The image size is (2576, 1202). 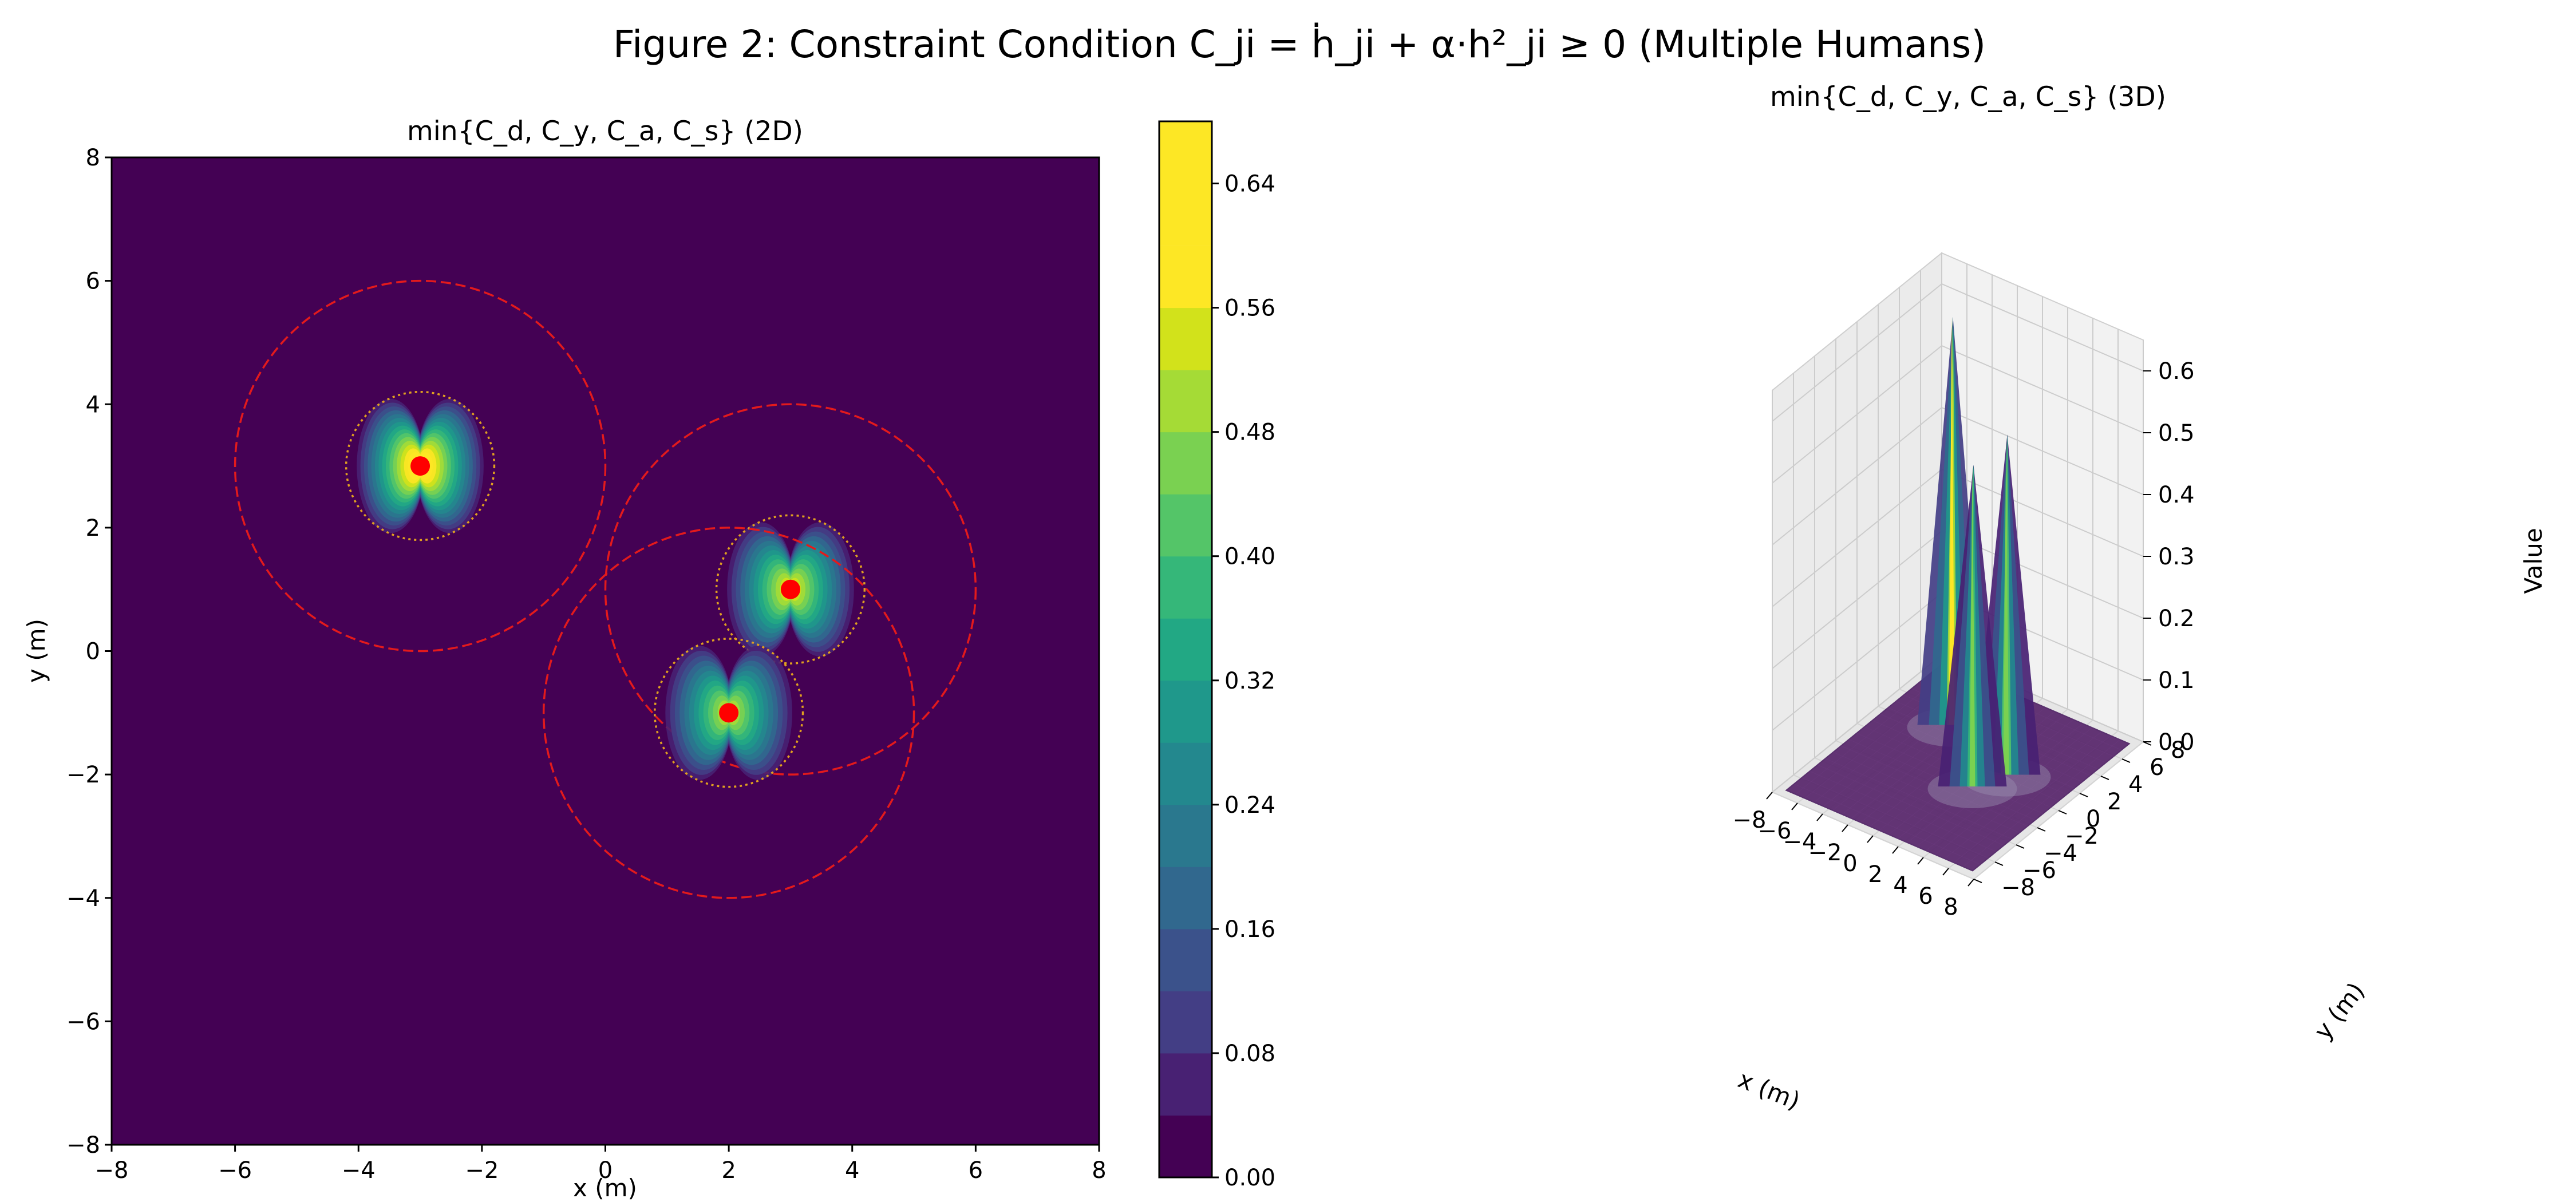 I want to click on x-tick-label: 6, so click(x=976, y=1170).